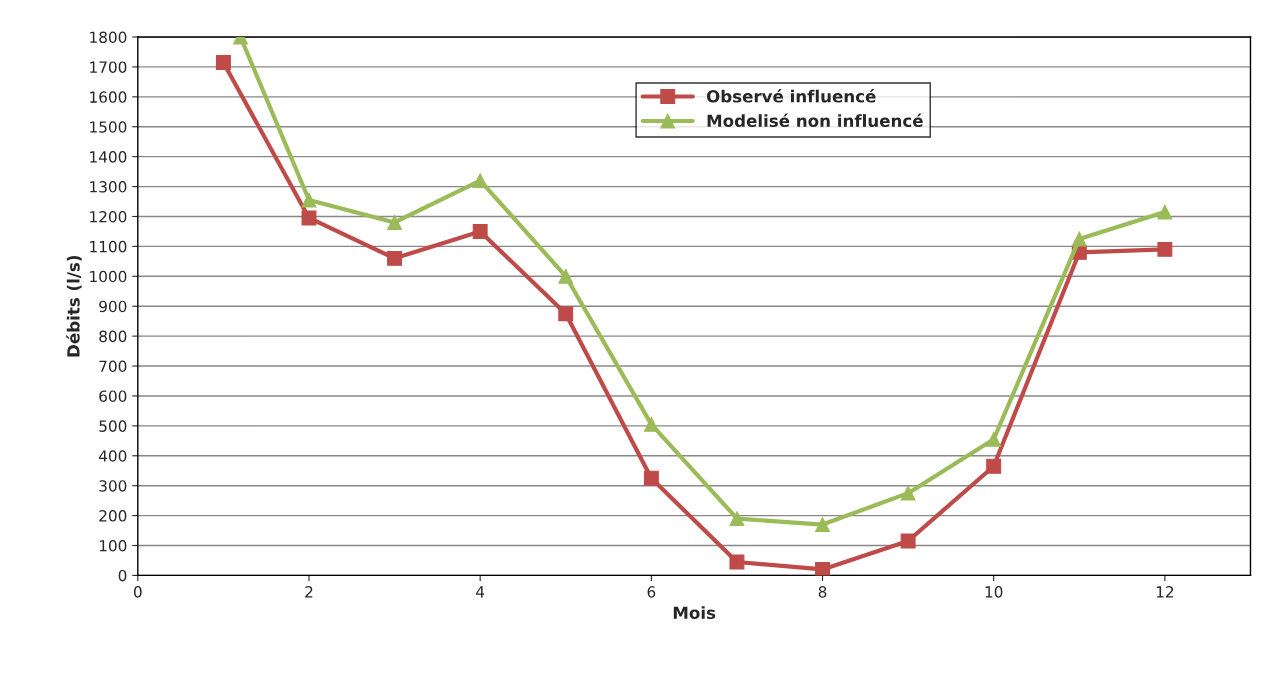 This screenshot has height=673, width=1276. I want to click on x-tick-label: 6, so click(651, 592).